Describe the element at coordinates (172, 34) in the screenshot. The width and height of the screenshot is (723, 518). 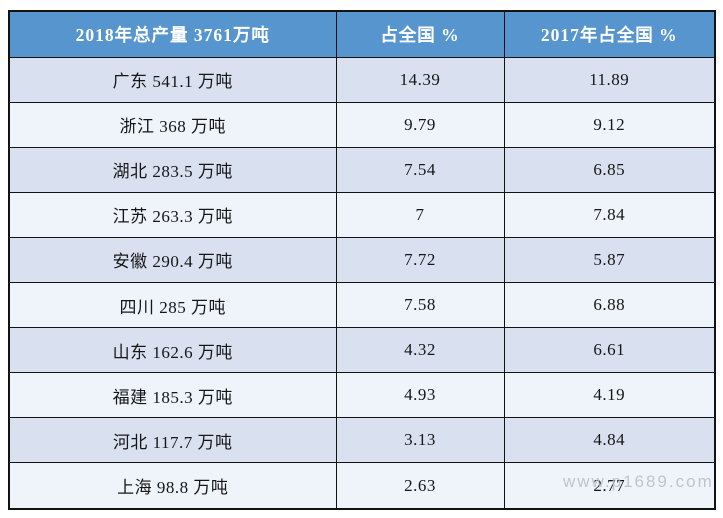
I see `header-total-output: 2018年总产量 3761万吨` at that location.